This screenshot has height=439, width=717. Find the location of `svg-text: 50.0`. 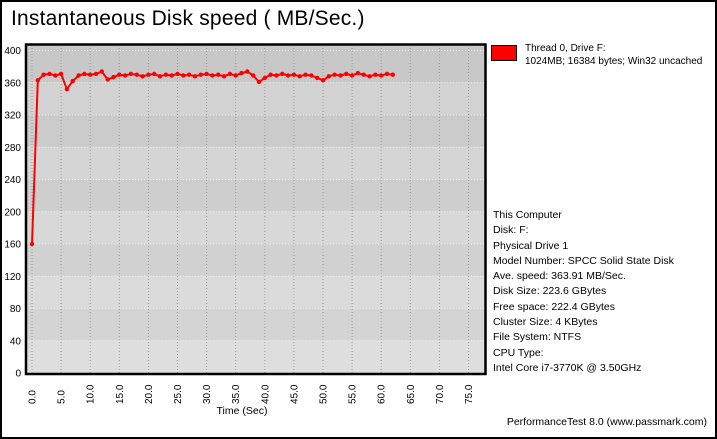

svg-text: 50.0 is located at coordinates (324, 394).